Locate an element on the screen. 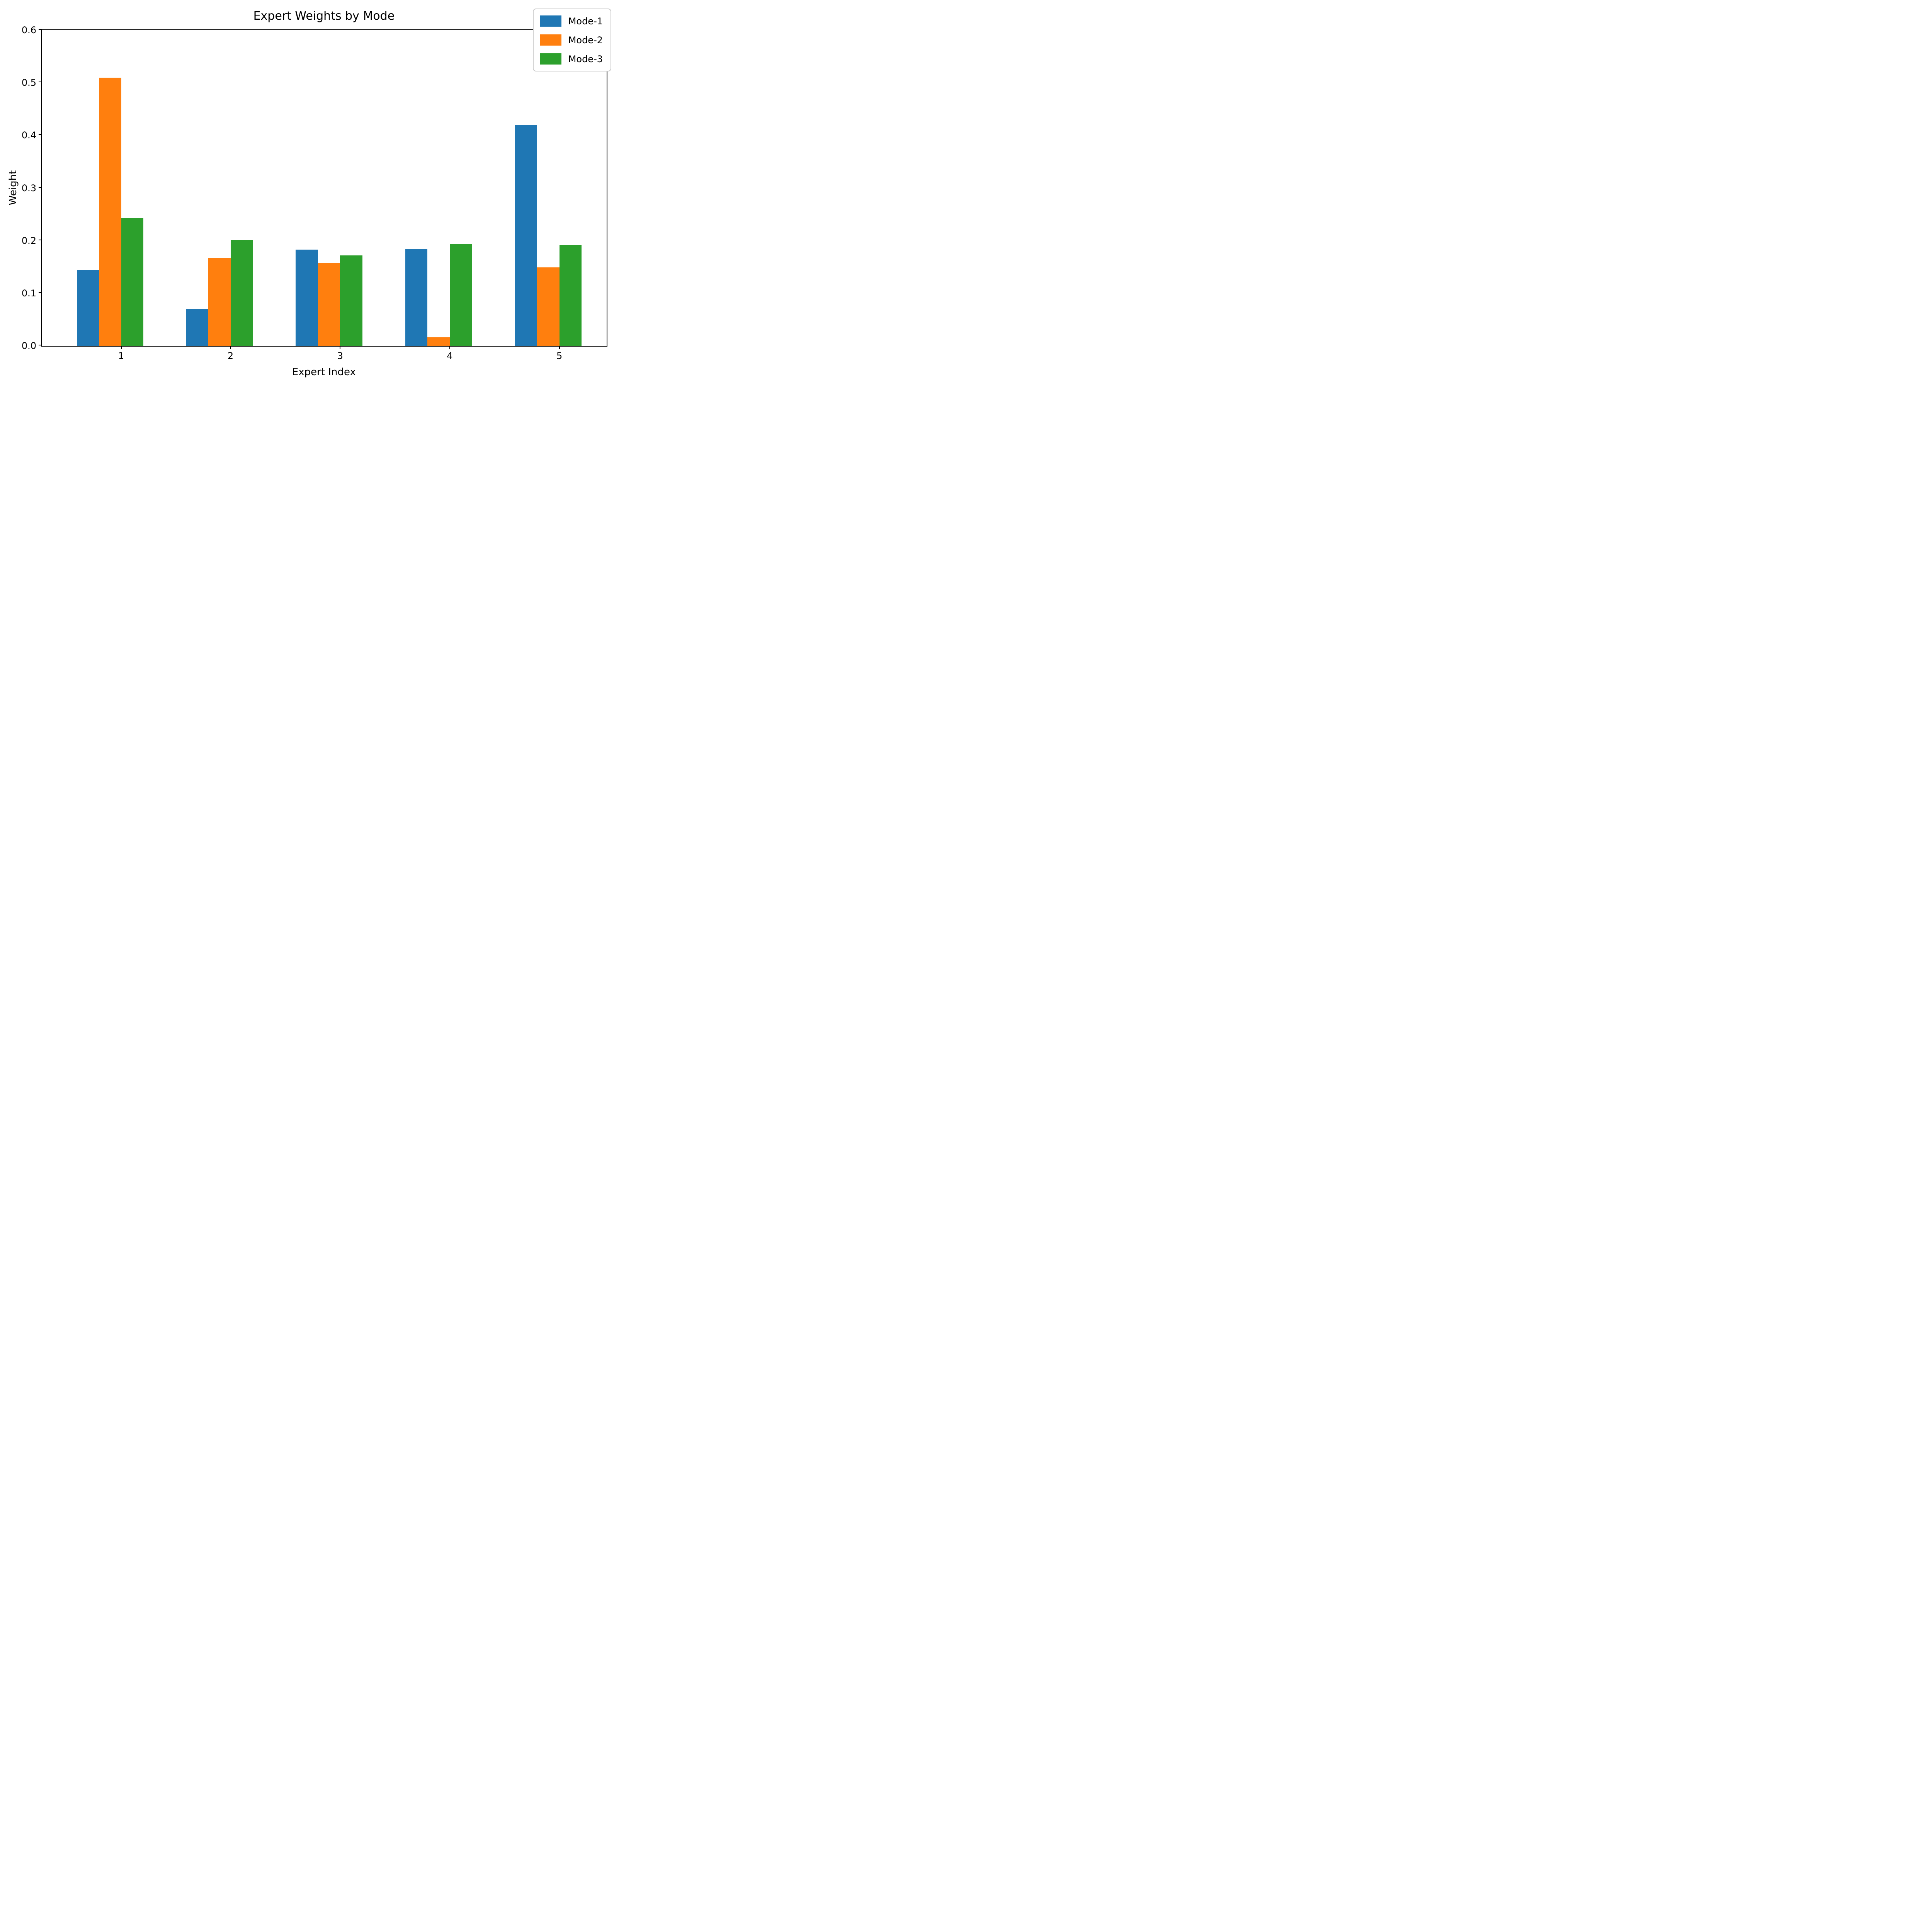 This screenshot has height=1932, width=1932. legend-label: Mode-1 is located at coordinates (585, 21).